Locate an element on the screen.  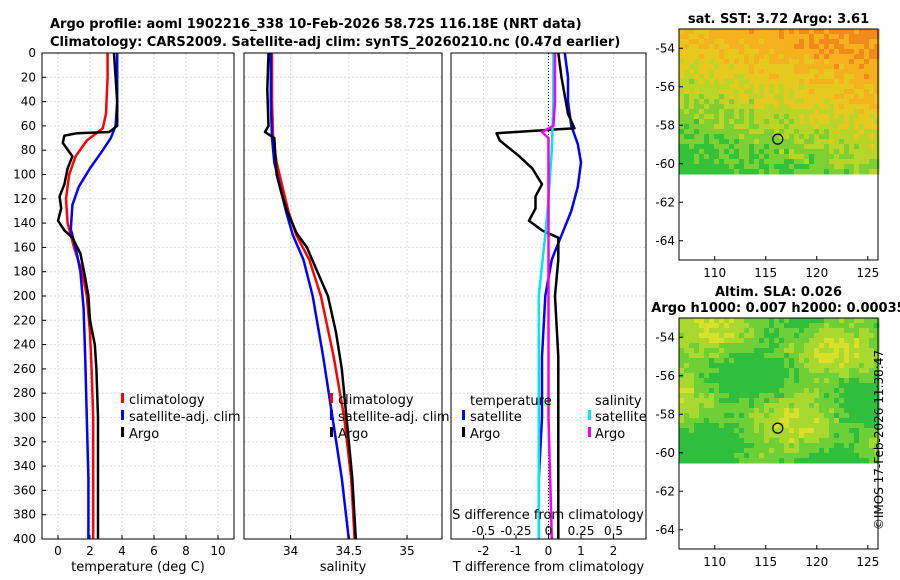
y-tick-label-11: 220 is located at coordinates (24, 320).